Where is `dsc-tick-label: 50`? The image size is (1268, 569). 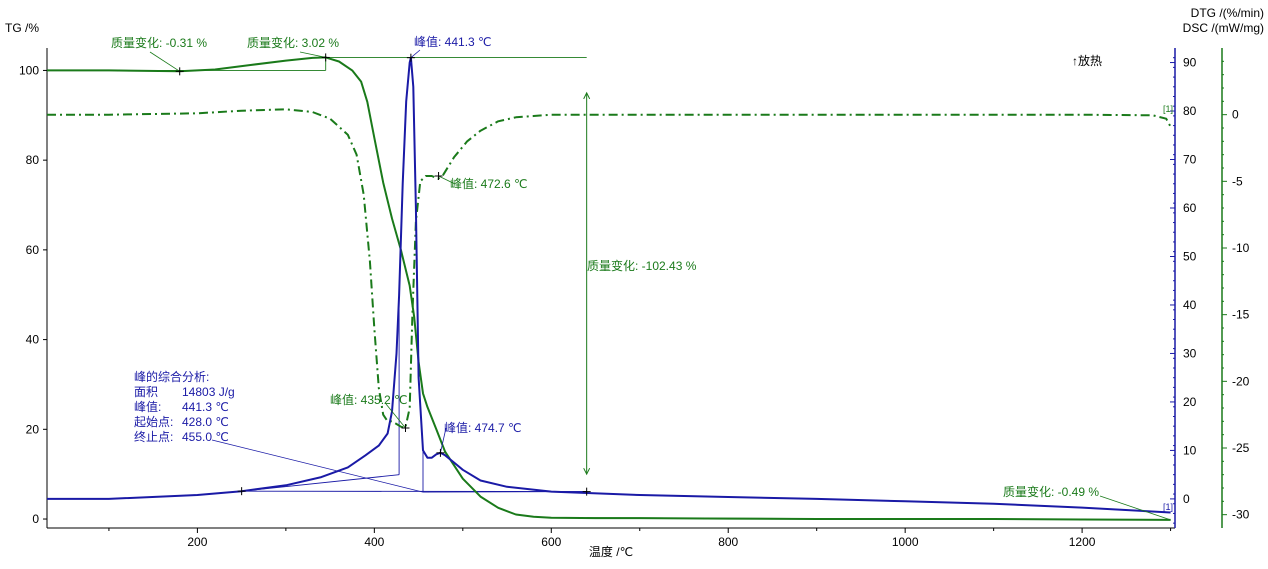 dsc-tick-label: 50 is located at coordinates (1190, 256).